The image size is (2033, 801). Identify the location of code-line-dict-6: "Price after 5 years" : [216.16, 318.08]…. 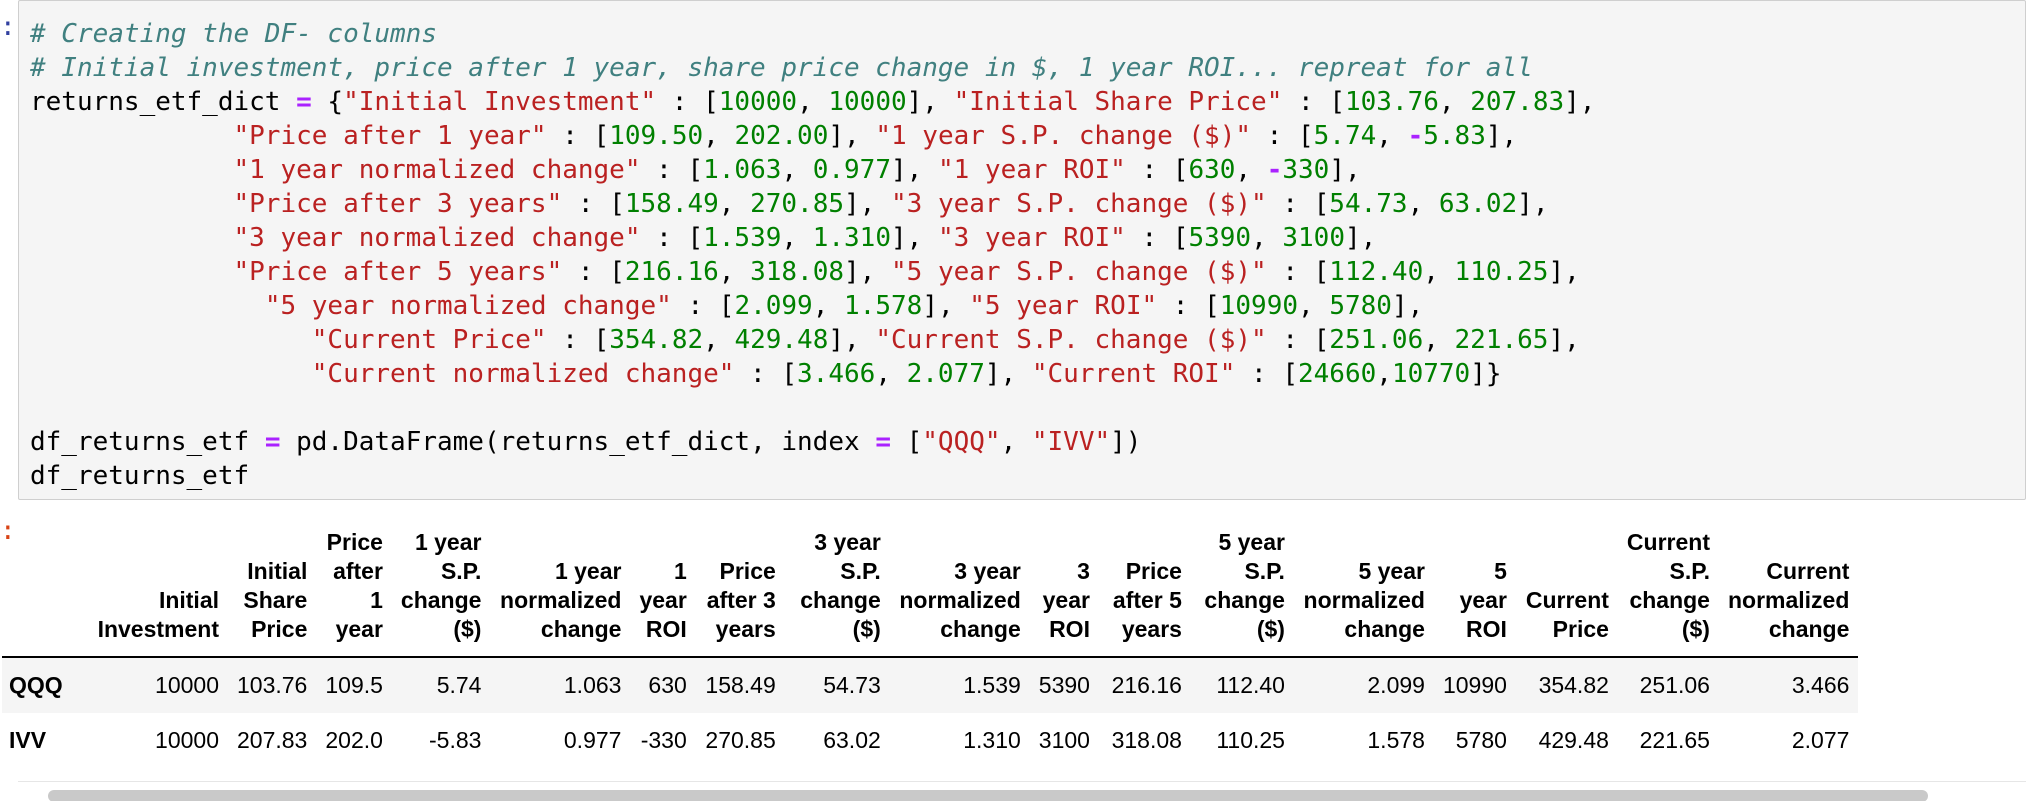
(906, 272).